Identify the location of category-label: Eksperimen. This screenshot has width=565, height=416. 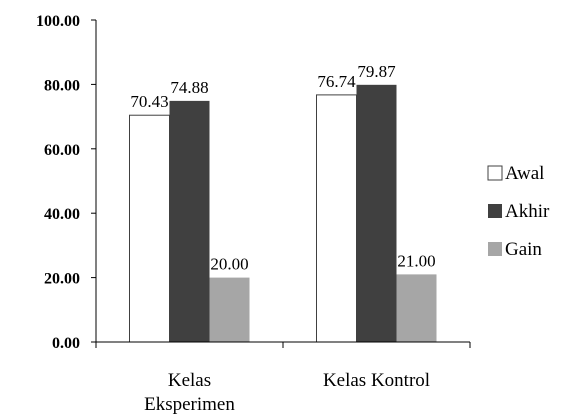
(189, 404).